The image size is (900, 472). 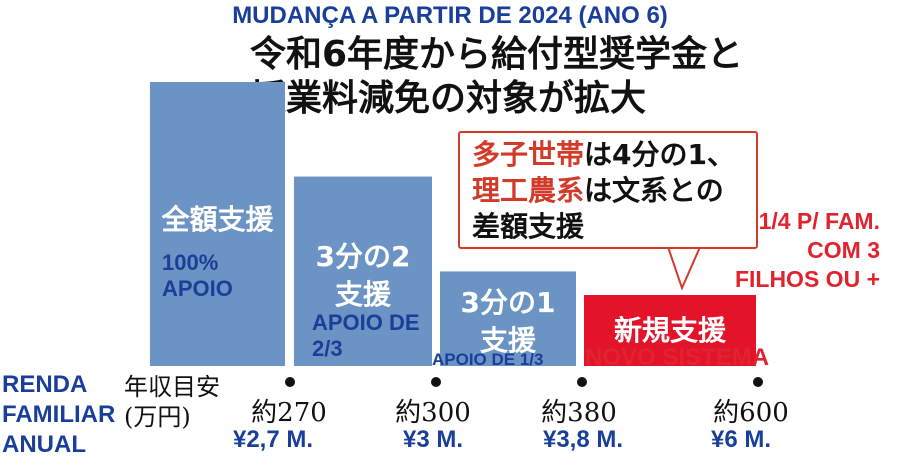 What do you see at coordinates (751, 413) in the screenshot?
I see `tick-label-jp-600: 約600` at bounding box center [751, 413].